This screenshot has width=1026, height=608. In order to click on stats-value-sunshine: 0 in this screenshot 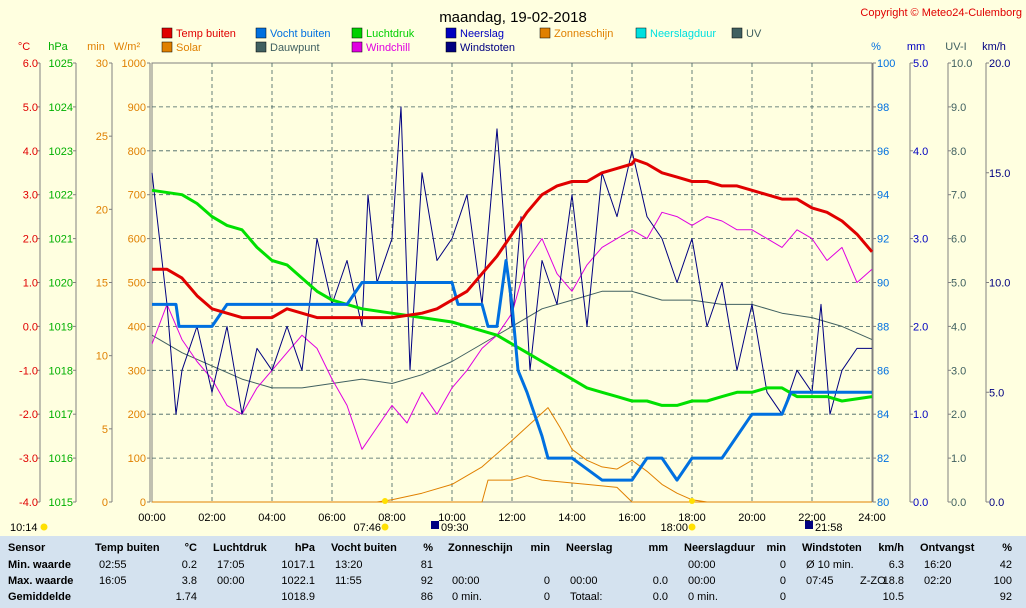, I will do `click(546, 597)`.